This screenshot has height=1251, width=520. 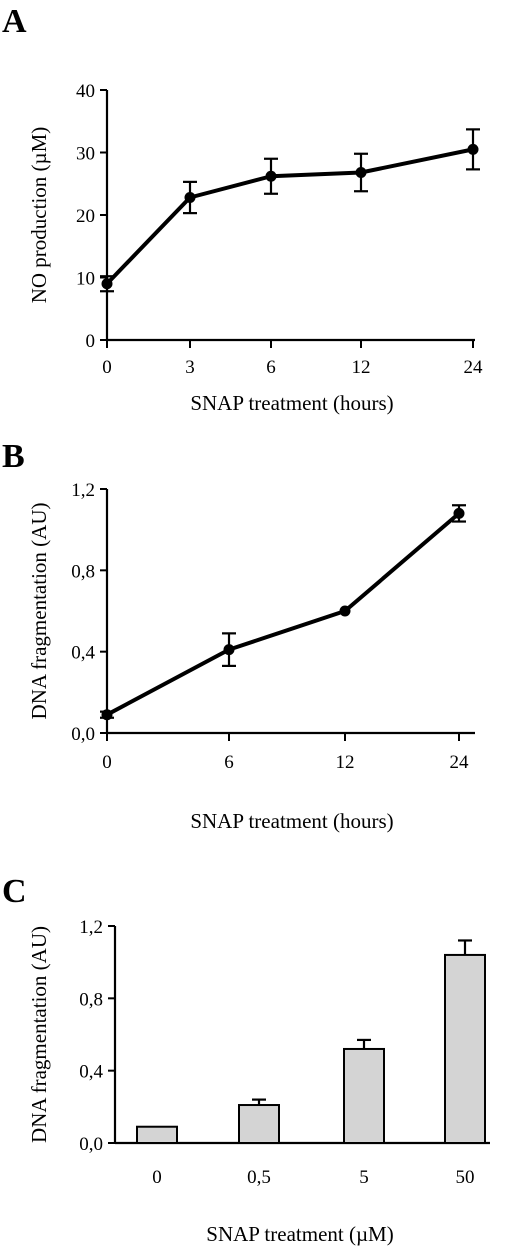 What do you see at coordinates (299, 1234) in the screenshot?
I see `x-axis-title: SNAP treatment (µM)` at bounding box center [299, 1234].